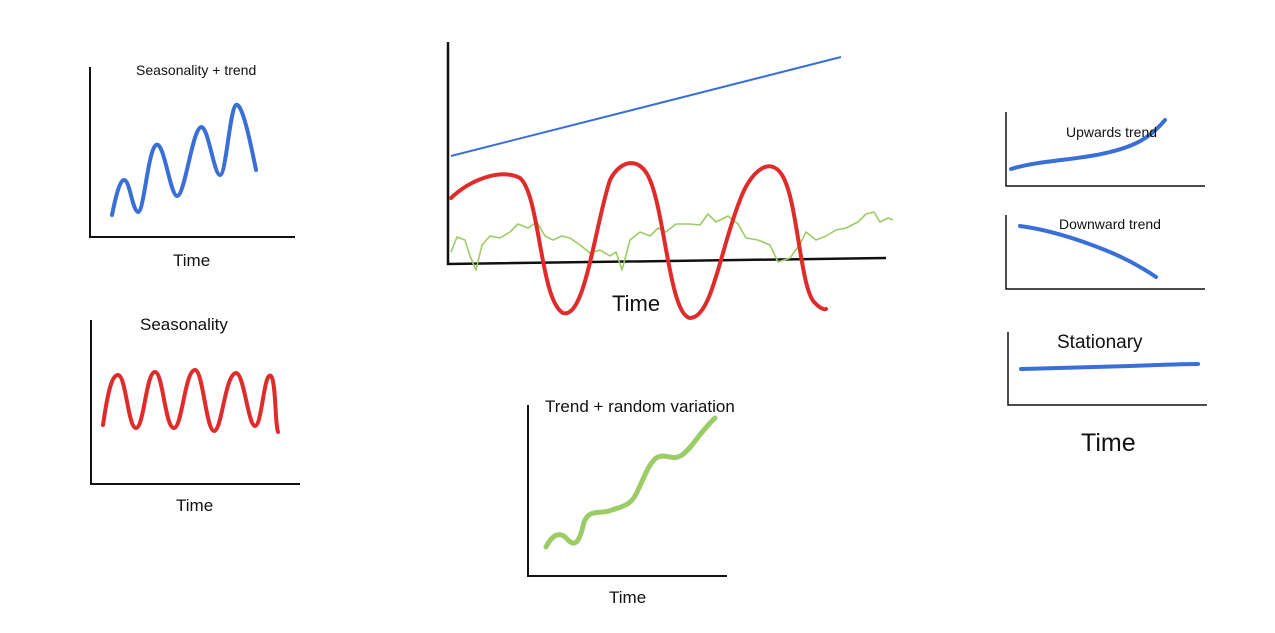 The width and height of the screenshot is (1275, 633). I want to click on panel-trend-random, so click(627, 491).